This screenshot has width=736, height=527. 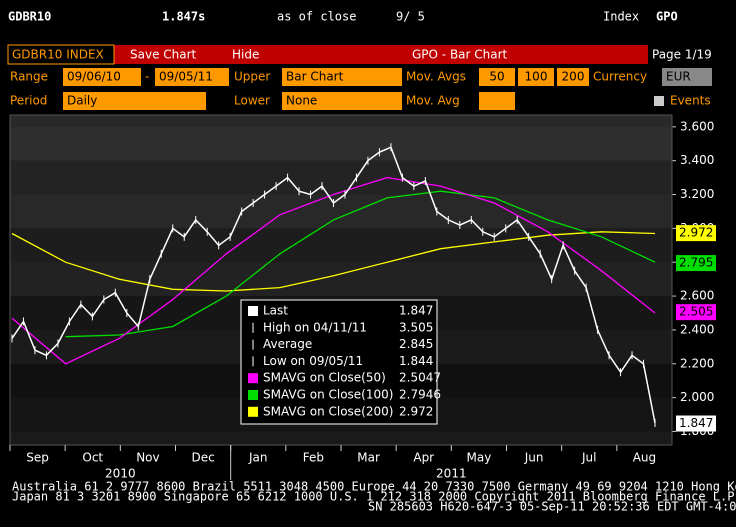 What do you see at coordinates (416, 361) in the screenshot?
I see `legend-value: 1.844` at bounding box center [416, 361].